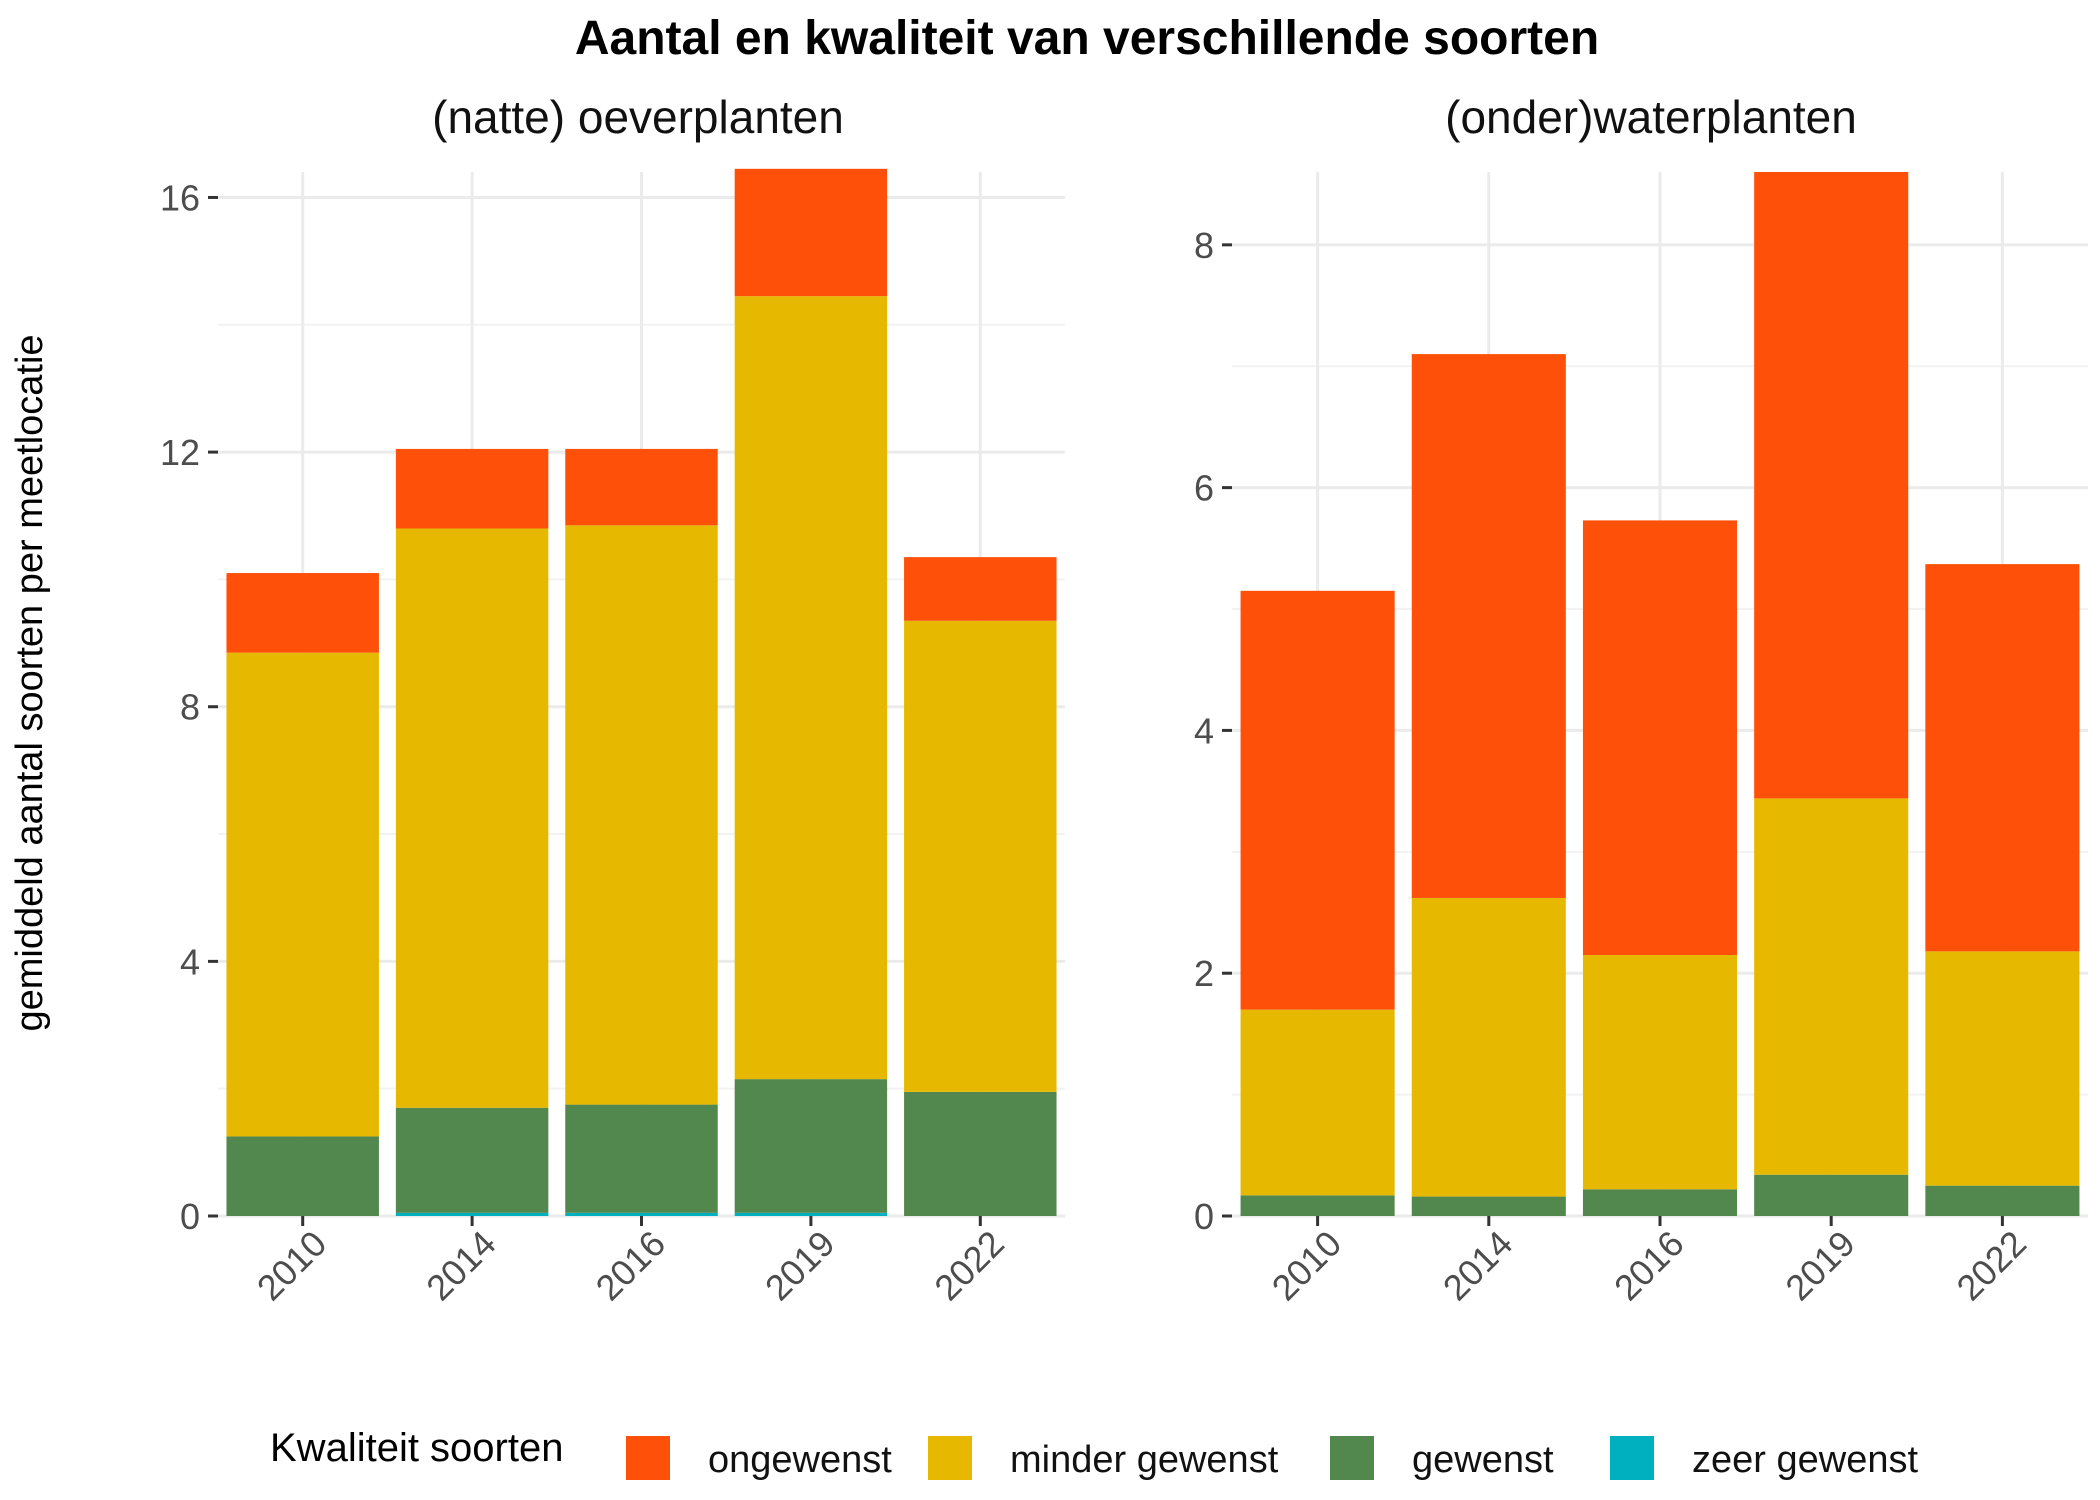 The width and height of the screenshot is (2100, 1500). I want to click on legend-label-ongewenst: ongewenst, so click(800, 1460).